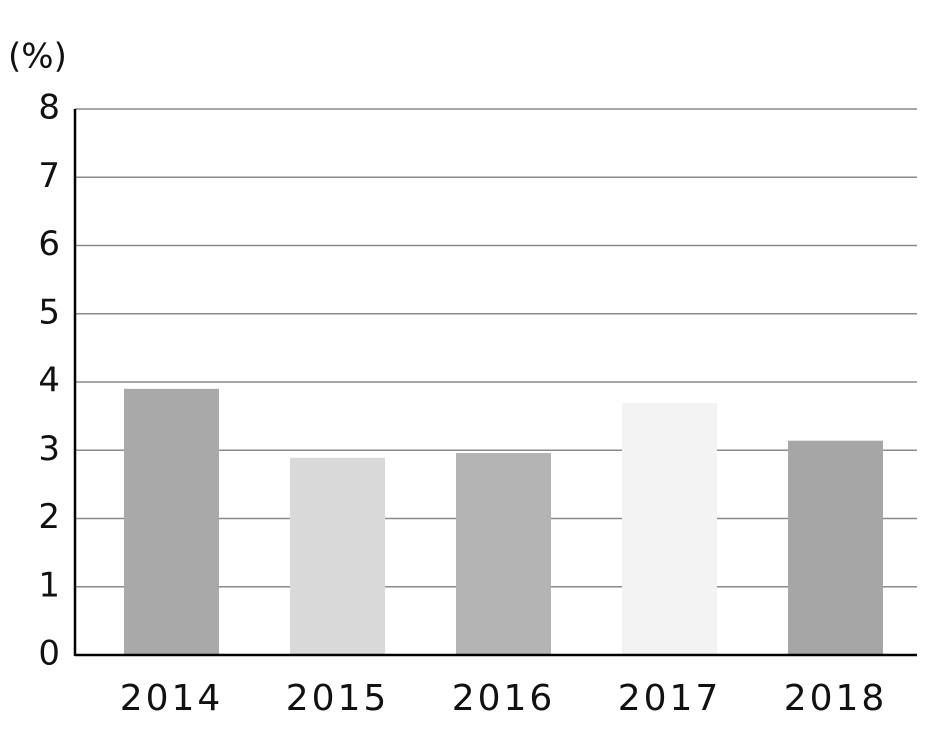 The image size is (943, 753). What do you see at coordinates (49, 585) in the screenshot?
I see `y-tick-label: 1` at bounding box center [49, 585].